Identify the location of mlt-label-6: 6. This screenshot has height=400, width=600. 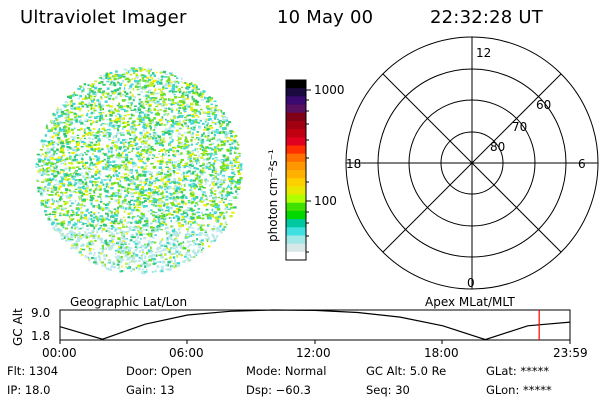
(582, 164).